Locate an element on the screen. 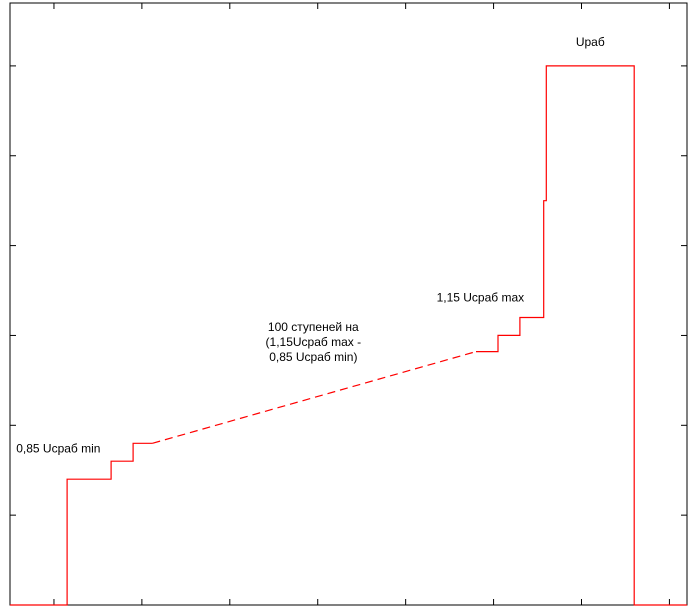 Image resolution: width=691 pixels, height=608 pixels. annotation-urab: Uраб is located at coordinates (590, 42).